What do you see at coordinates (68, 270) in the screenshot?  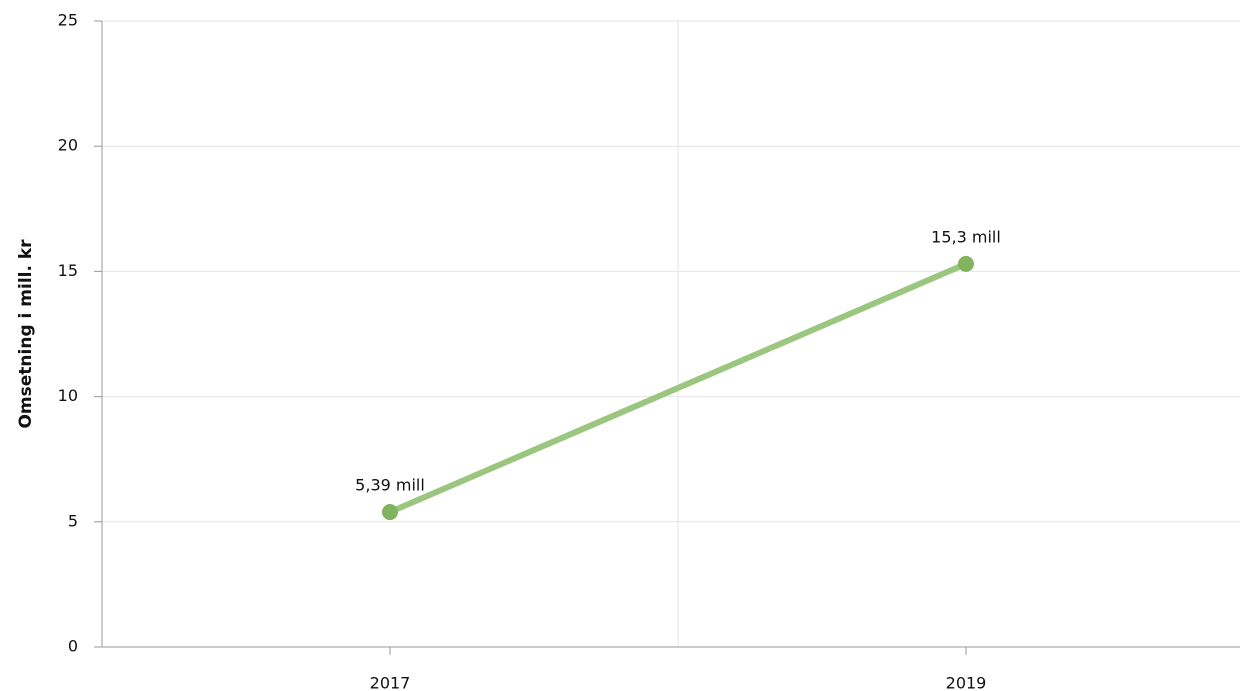 I see `y-tick-label: 15` at bounding box center [68, 270].